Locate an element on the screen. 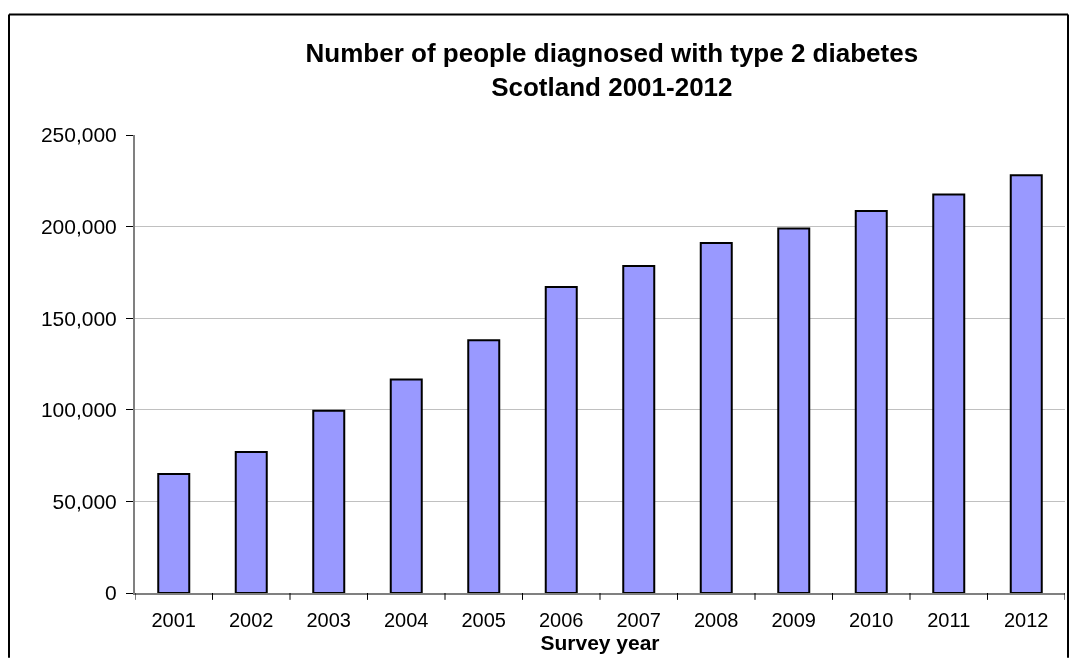 The image size is (1081, 660). x-tick-label: 2003 is located at coordinates (328, 620).